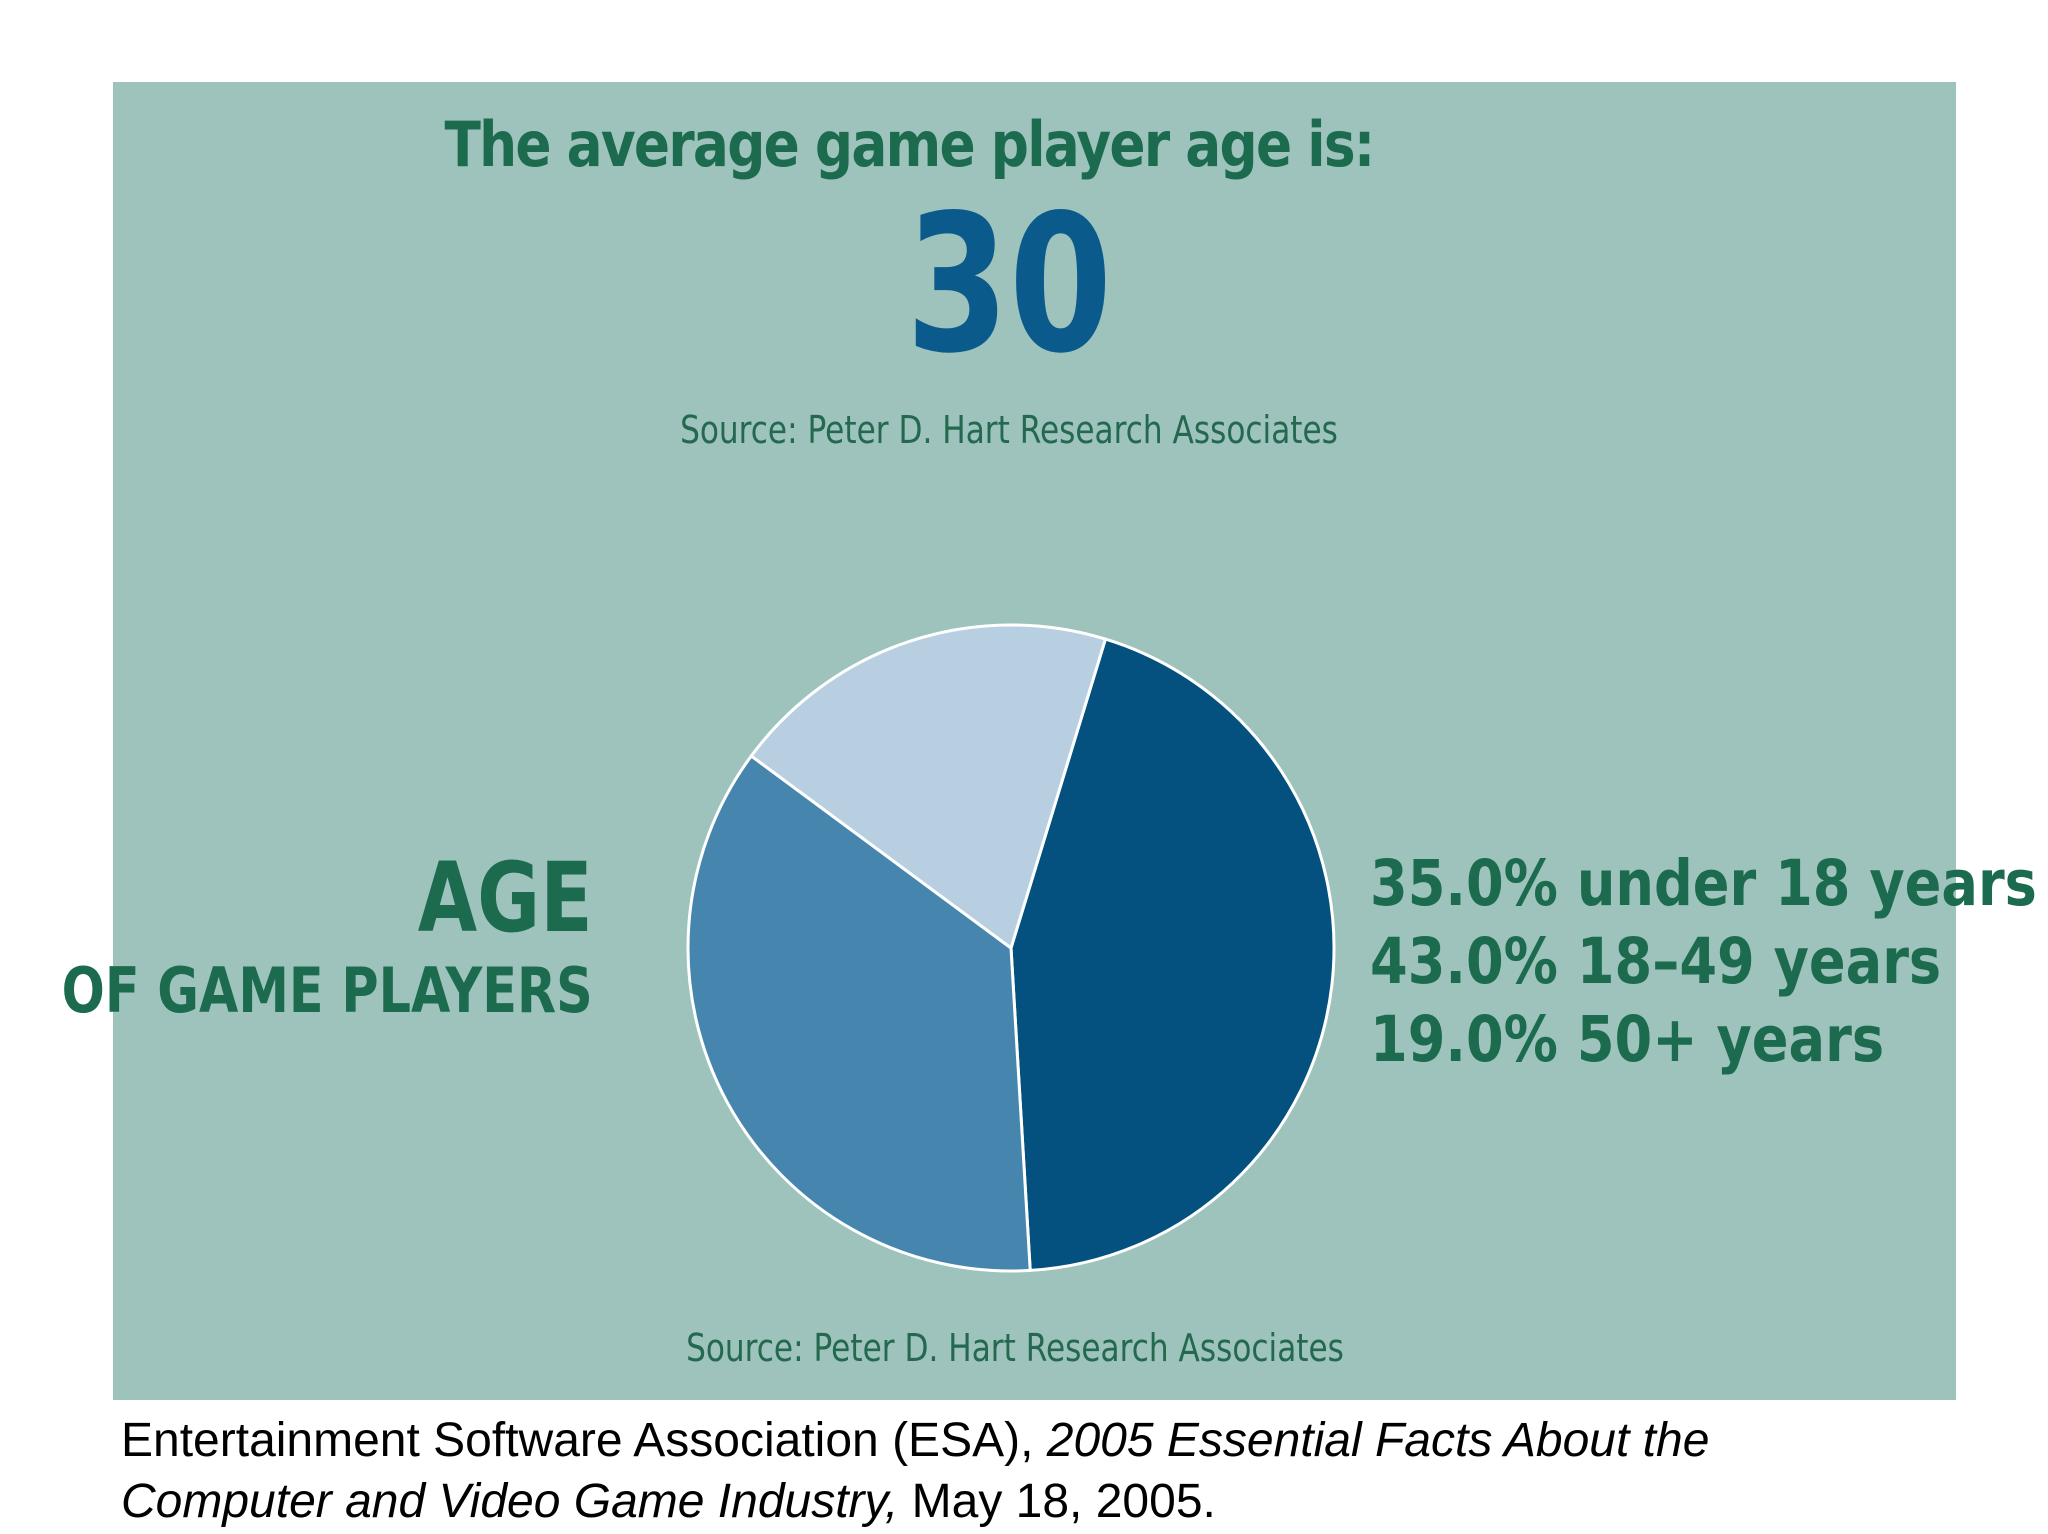  What do you see at coordinates (1627, 1039) in the screenshot?
I see `legend-item-50-plus: 19.0% 50+ years` at bounding box center [1627, 1039].